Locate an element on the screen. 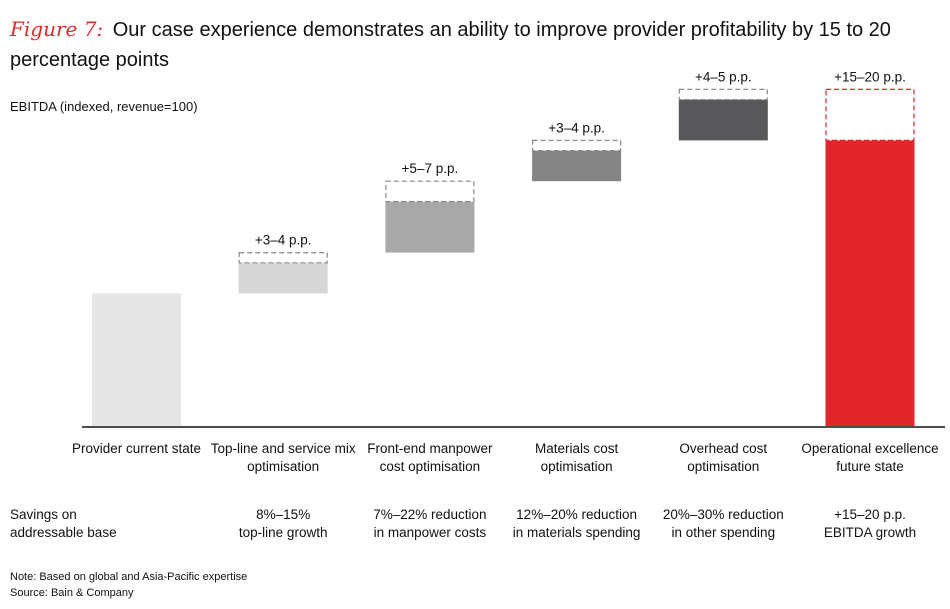 The image size is (950, 609). savings-label-3: 12%–20% reduction in materials spending is located at coordinates (577, 524).